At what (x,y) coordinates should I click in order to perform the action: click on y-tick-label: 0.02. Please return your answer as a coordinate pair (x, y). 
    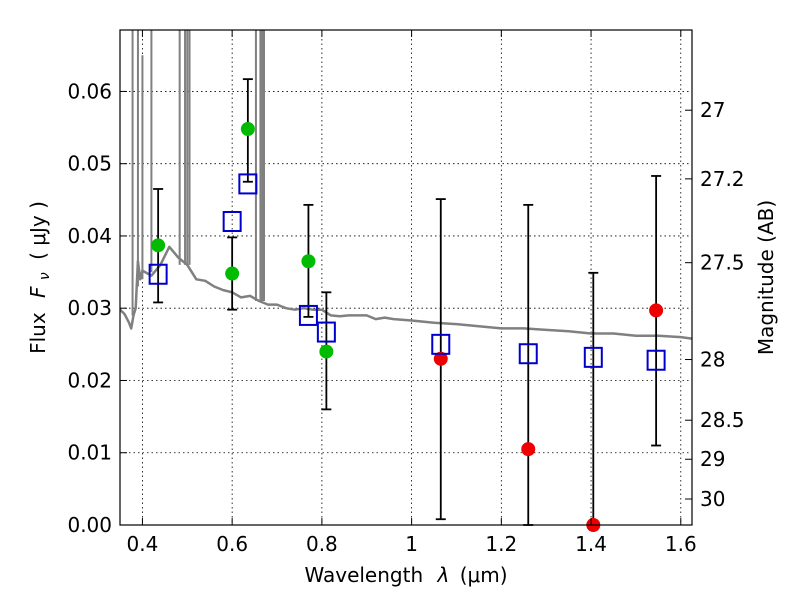
    Looking at the image, I should click on (89, 380).